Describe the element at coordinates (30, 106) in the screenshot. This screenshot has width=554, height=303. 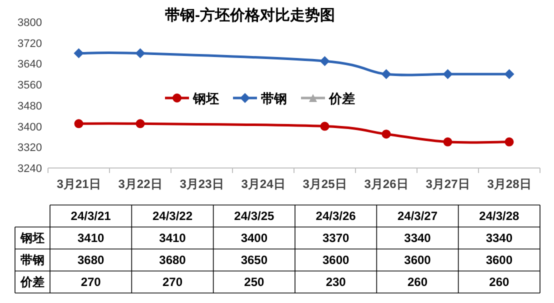
I see `y-tick-label: 3480` at that location.